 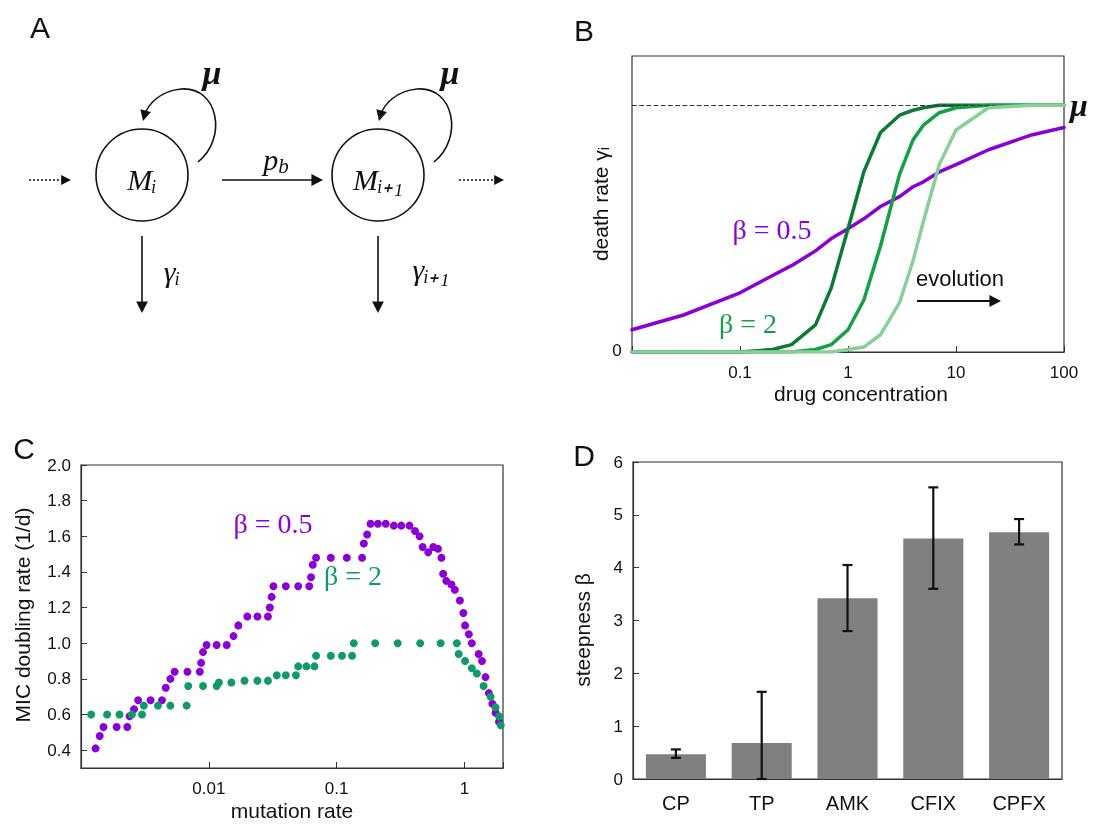 I want to click on y-tick-label: 5, so click(x=618, y=515).